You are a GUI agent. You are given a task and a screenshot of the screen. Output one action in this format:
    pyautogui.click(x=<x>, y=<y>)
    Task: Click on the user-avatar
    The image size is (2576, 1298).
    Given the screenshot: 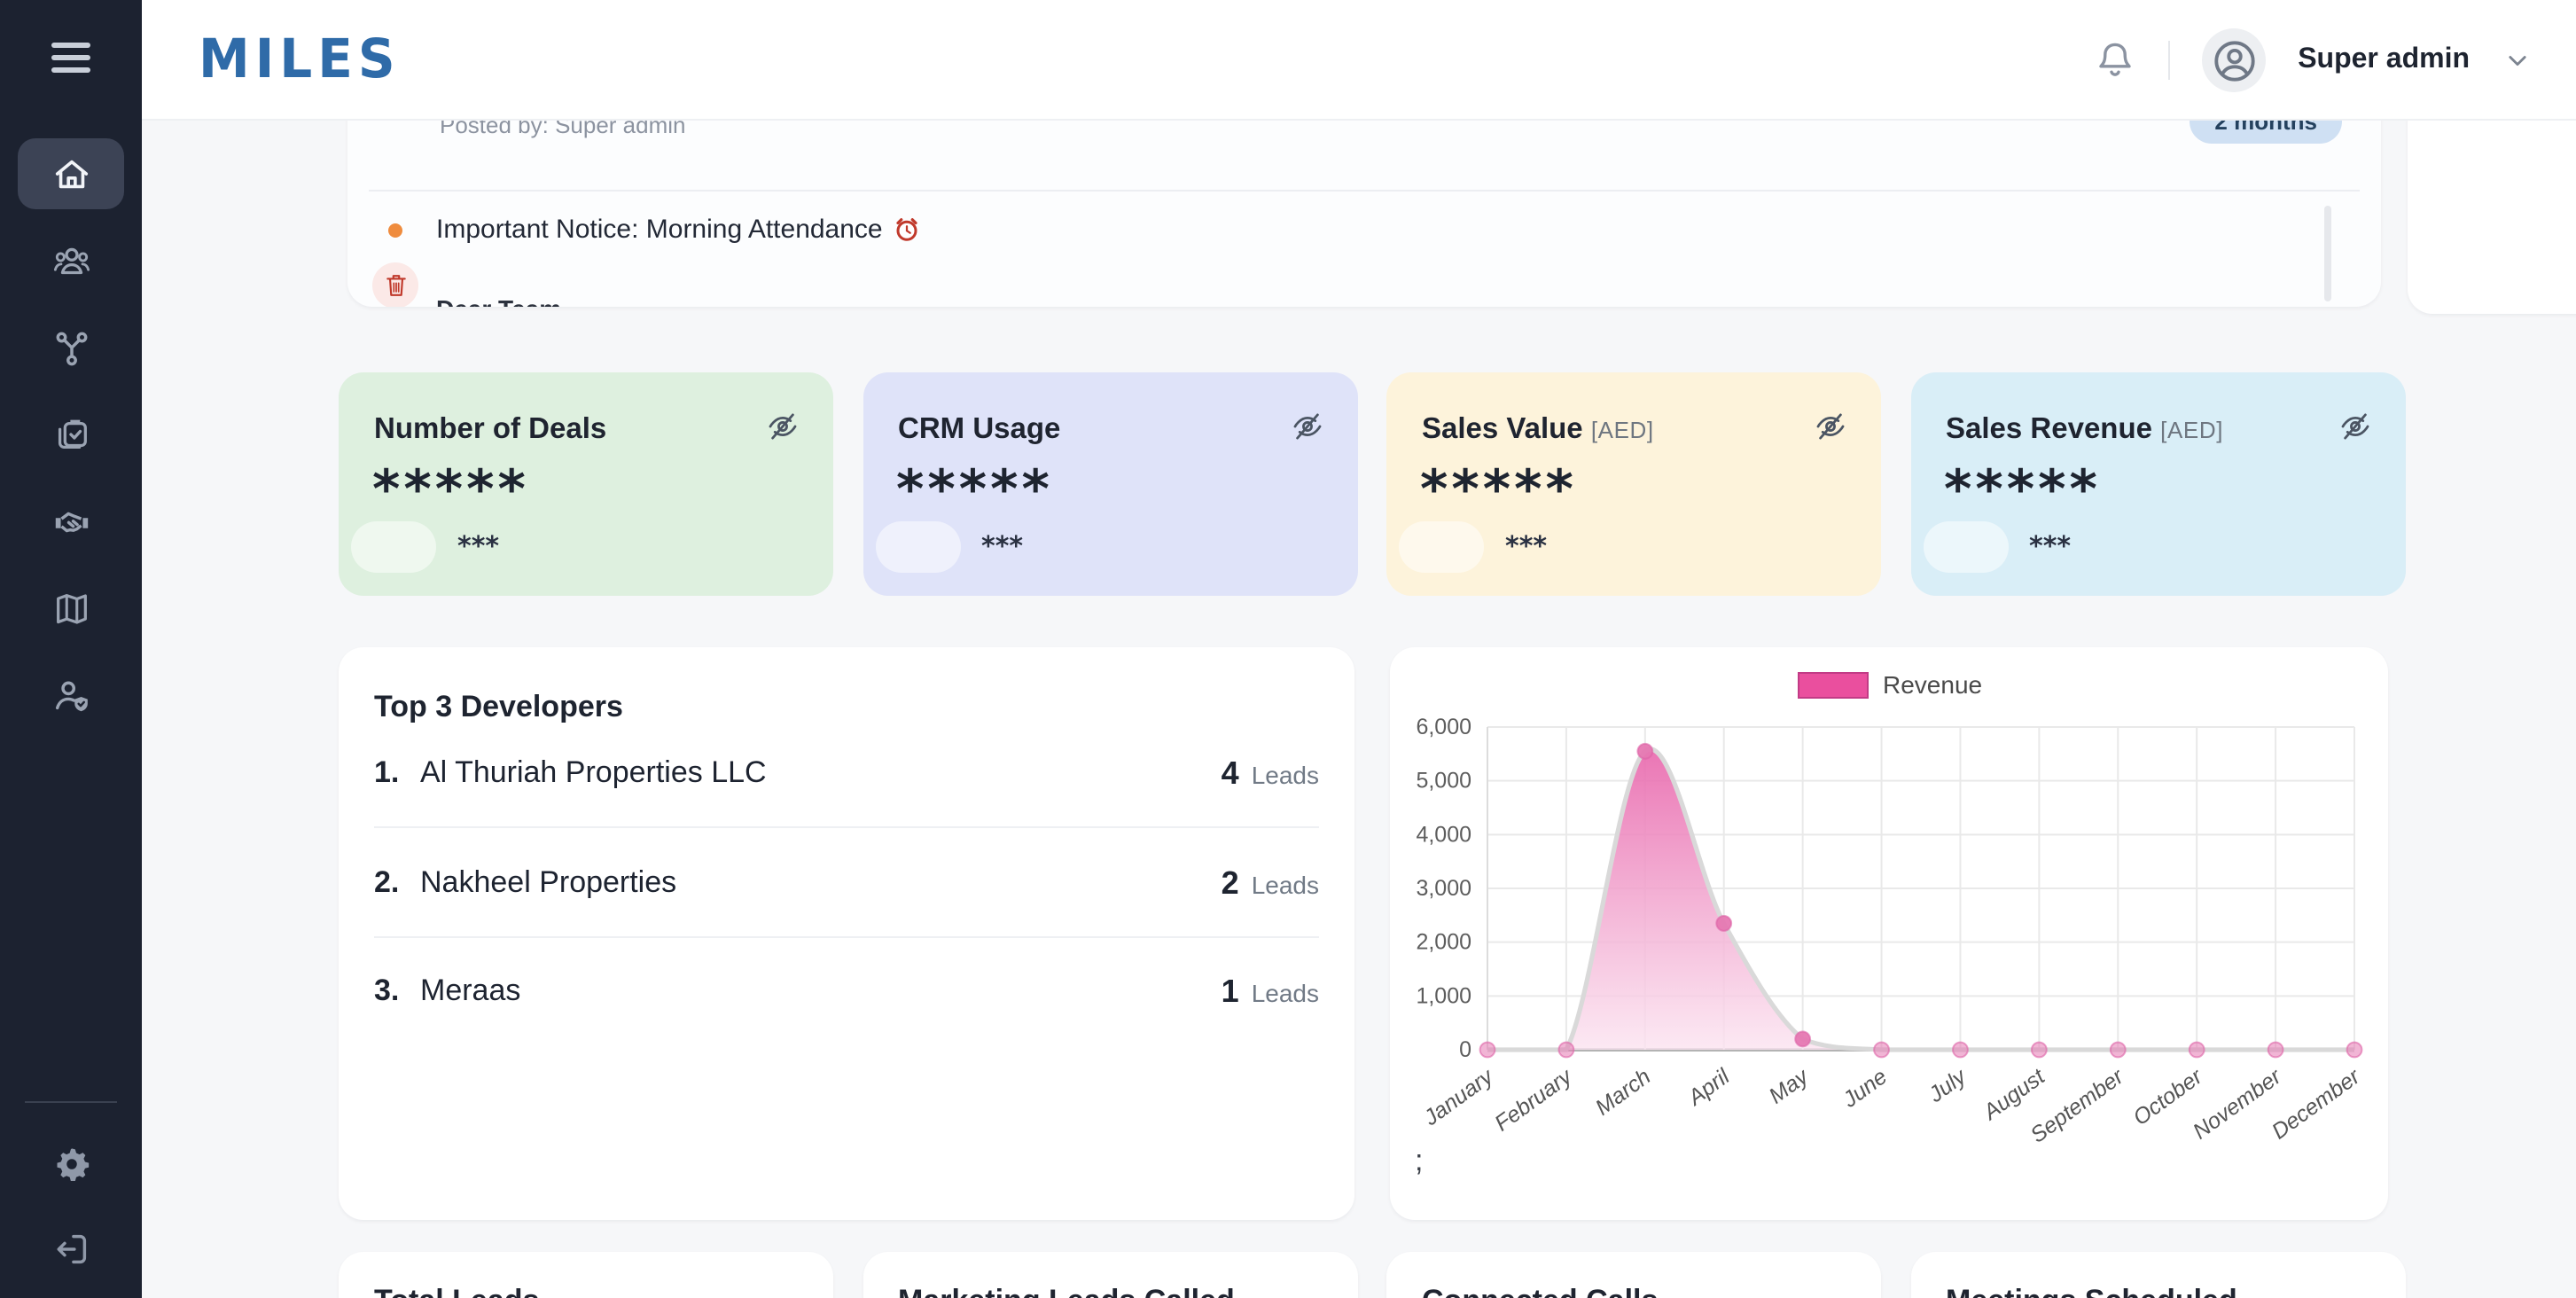 What is the action you would take?
    pyautogui.click(x=2234, y=60)
    